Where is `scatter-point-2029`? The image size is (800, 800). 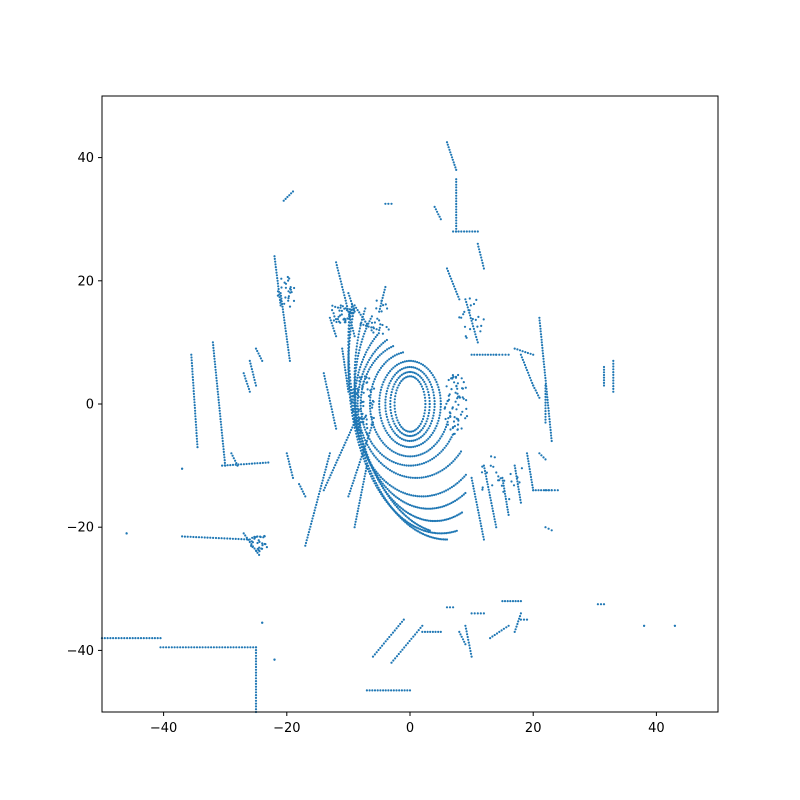
scatter-point-2029 is located at coordinates (359, 438).